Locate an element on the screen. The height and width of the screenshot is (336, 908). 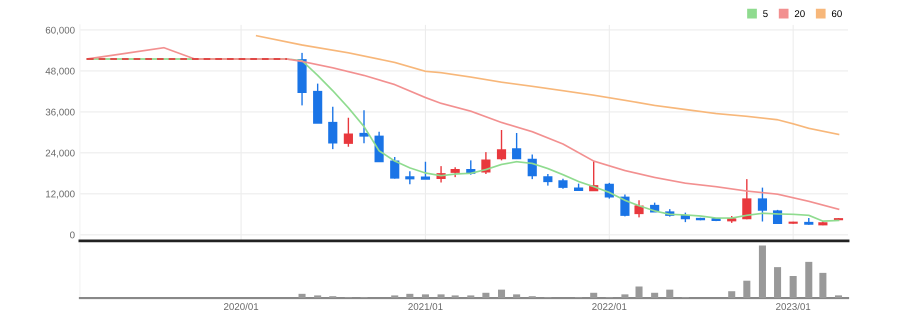
legend-label: 20 is located at coordinates (799, 14).